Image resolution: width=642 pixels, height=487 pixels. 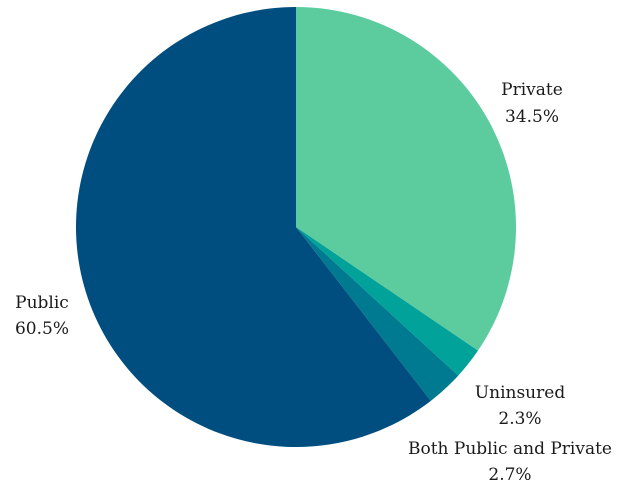 What do you see at coordinates (532, 90) in the screenshot?
I see `slice-label-private: Private` at bounding box center [532, 90].